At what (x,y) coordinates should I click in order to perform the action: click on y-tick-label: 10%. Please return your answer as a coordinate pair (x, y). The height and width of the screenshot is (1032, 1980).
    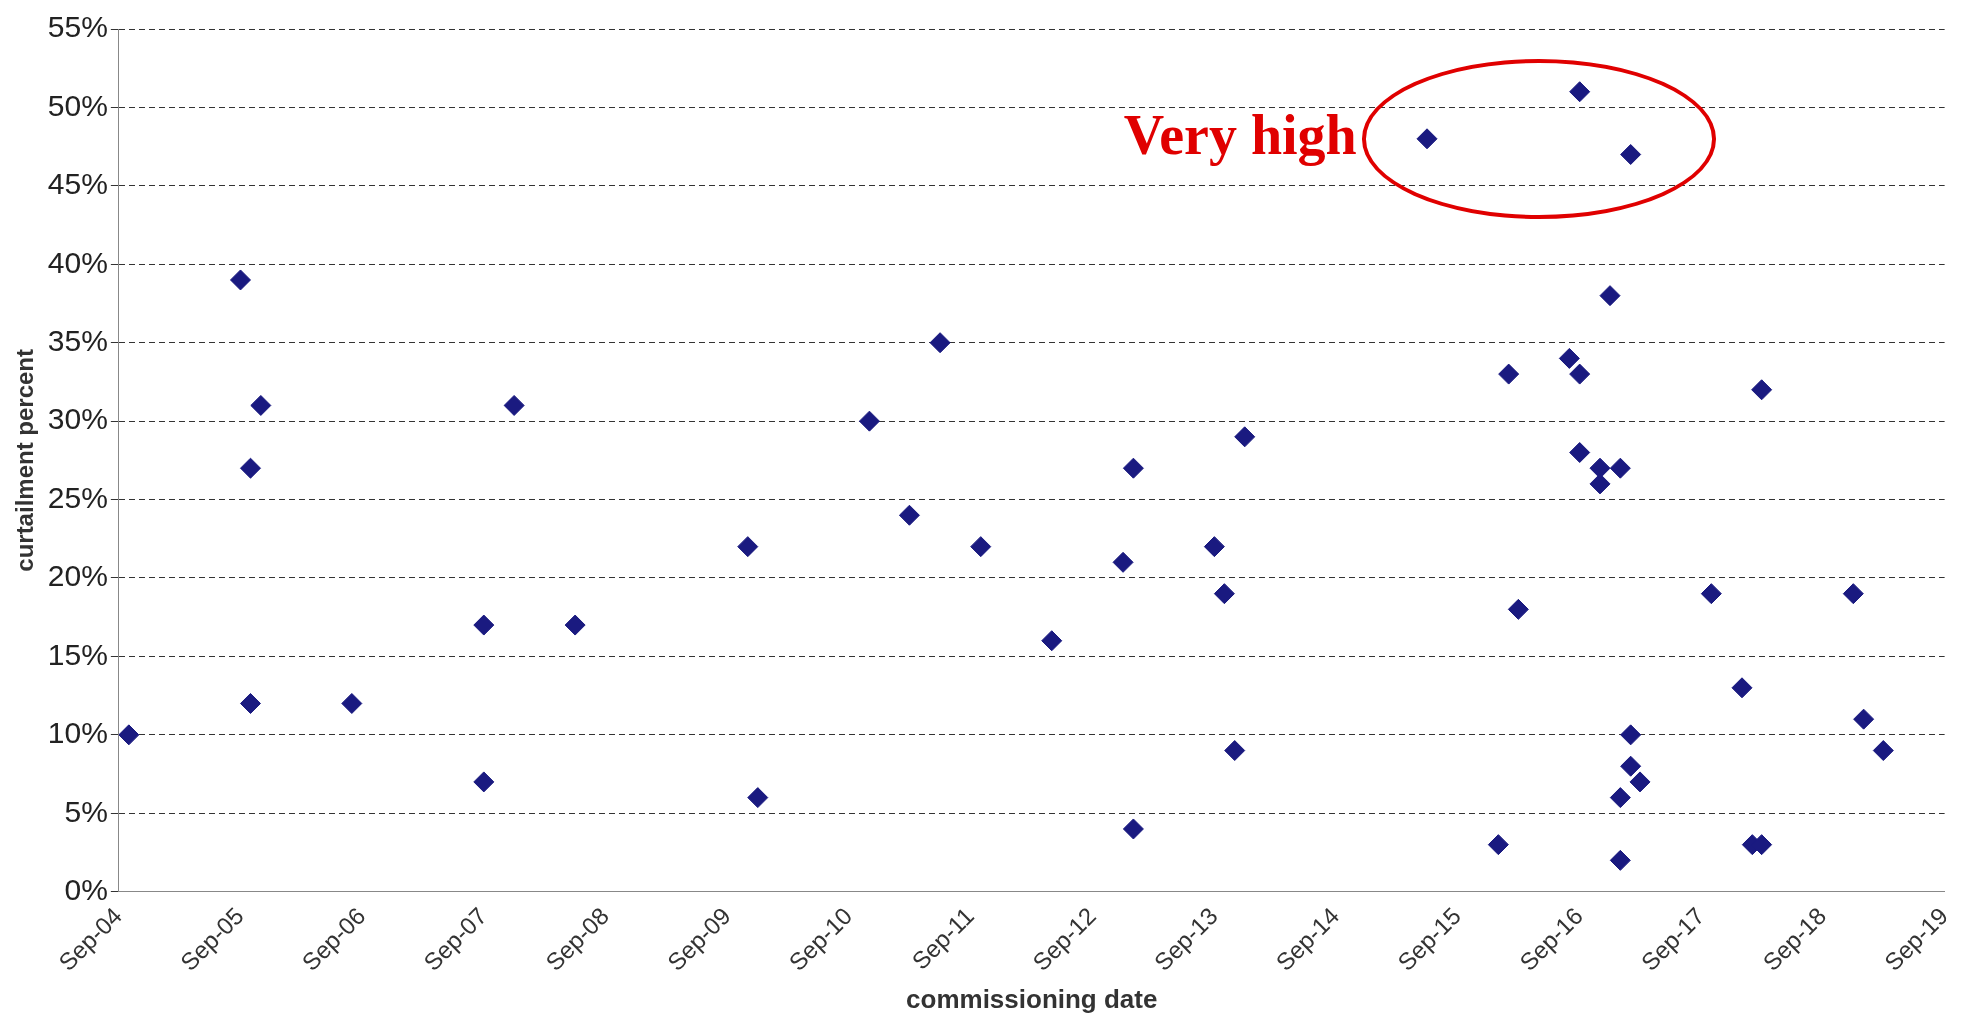
    Looking at the image, I should click on (77, 733).